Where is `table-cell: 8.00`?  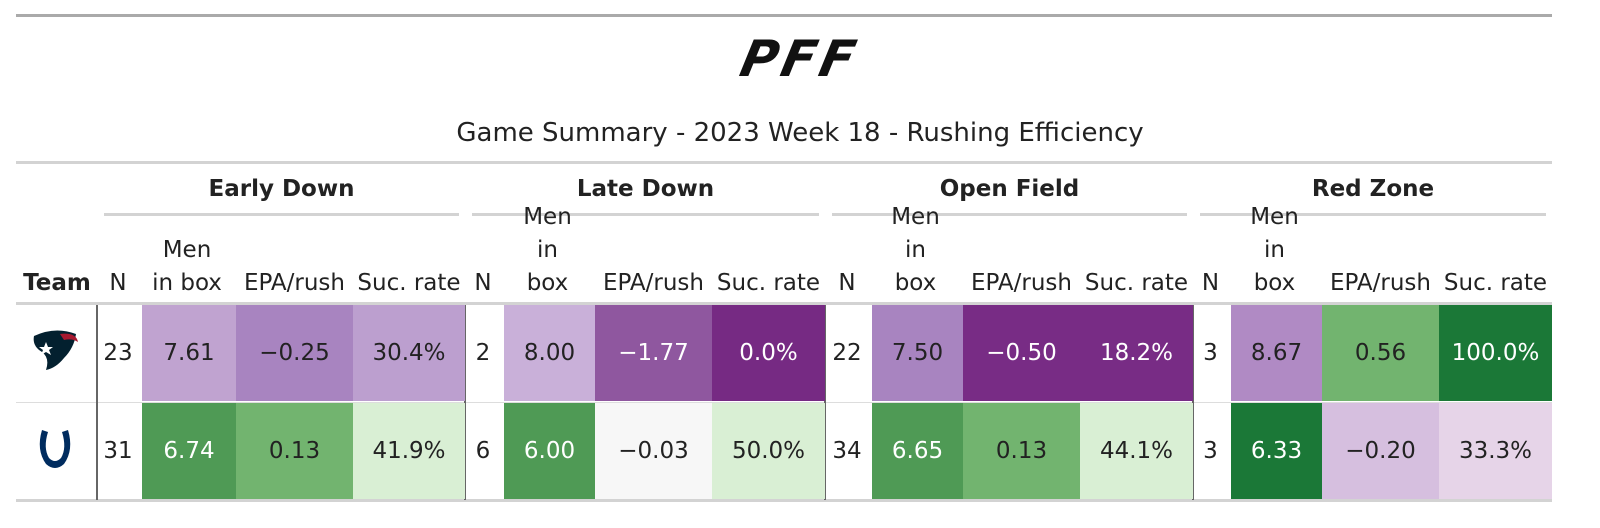
table-cell: 8.00 is located at coordinates (549, 353).